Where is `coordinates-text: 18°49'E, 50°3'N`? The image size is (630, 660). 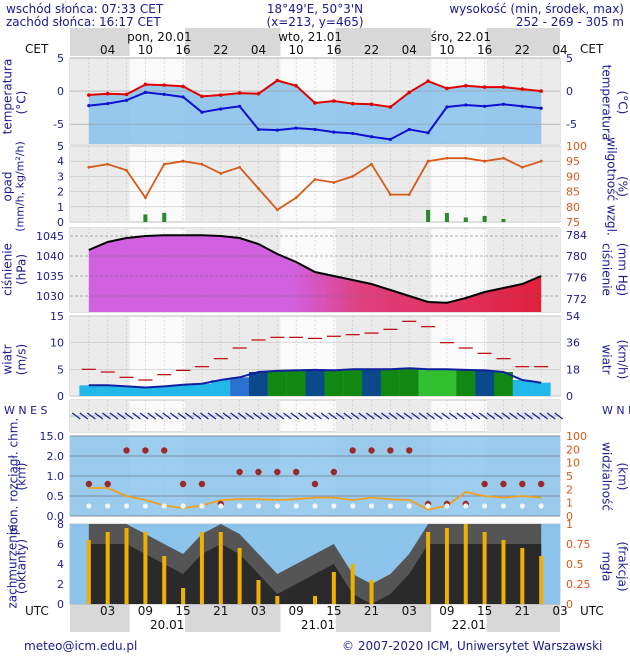
coordinates-text: 18°49'E, 50°3'N is located at coordinates (315, 9).